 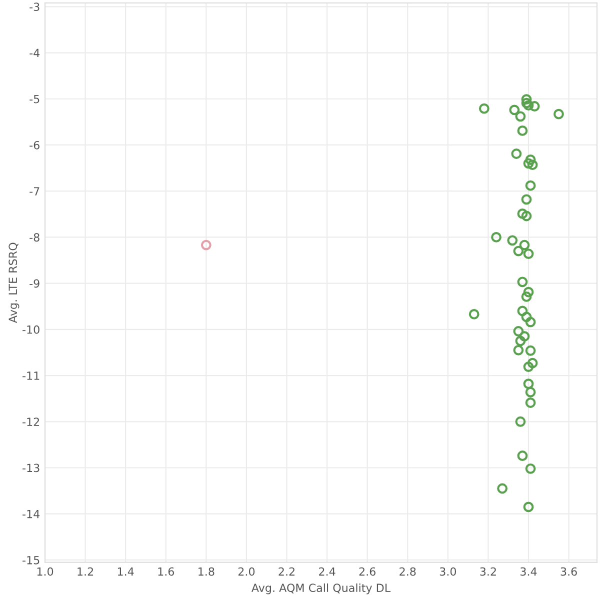 I want to click on y-tick-label: -10, so click(x=31, y=329).